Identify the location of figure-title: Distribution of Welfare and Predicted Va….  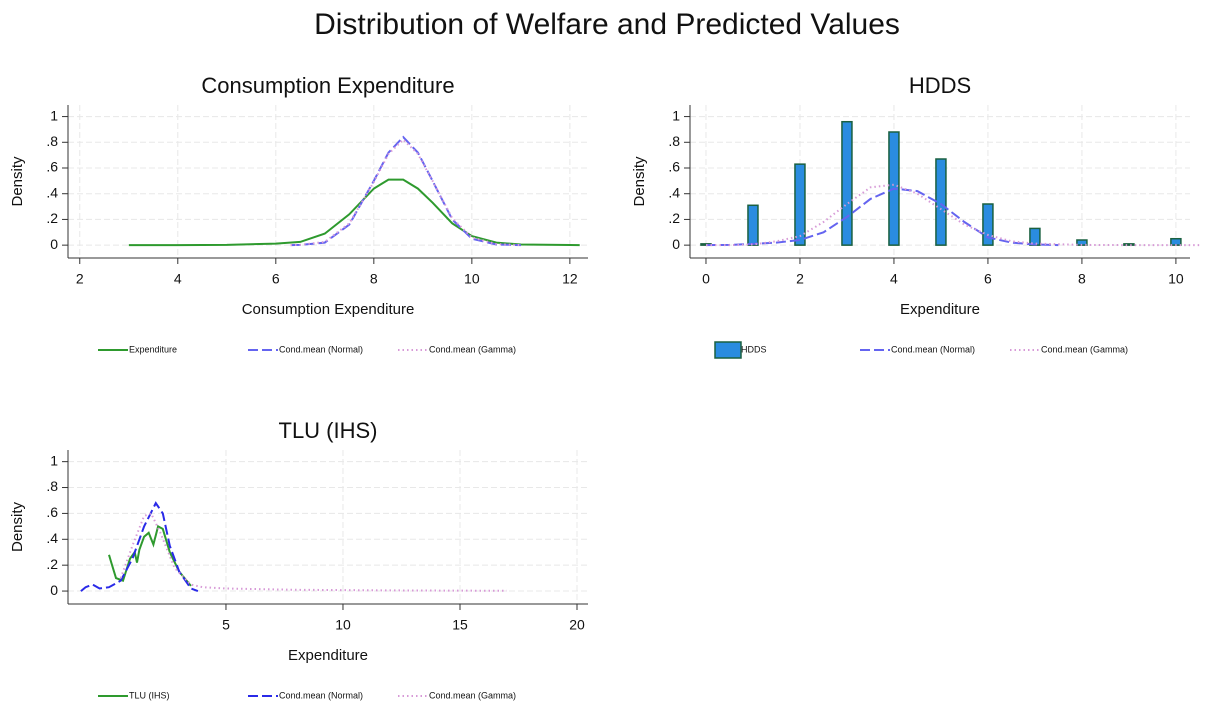
(607, 24).